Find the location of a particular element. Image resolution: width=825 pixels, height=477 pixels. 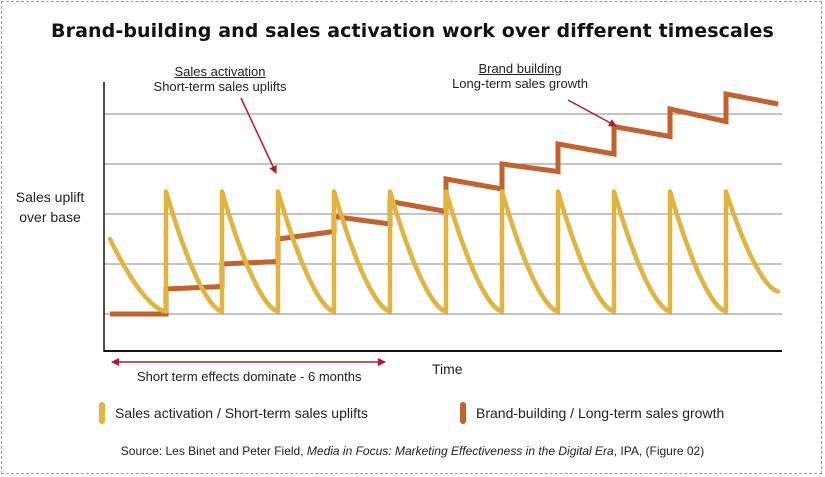

source-prefix: Source: Les Binet and Peter Field, is located at coordinates (213, 451).